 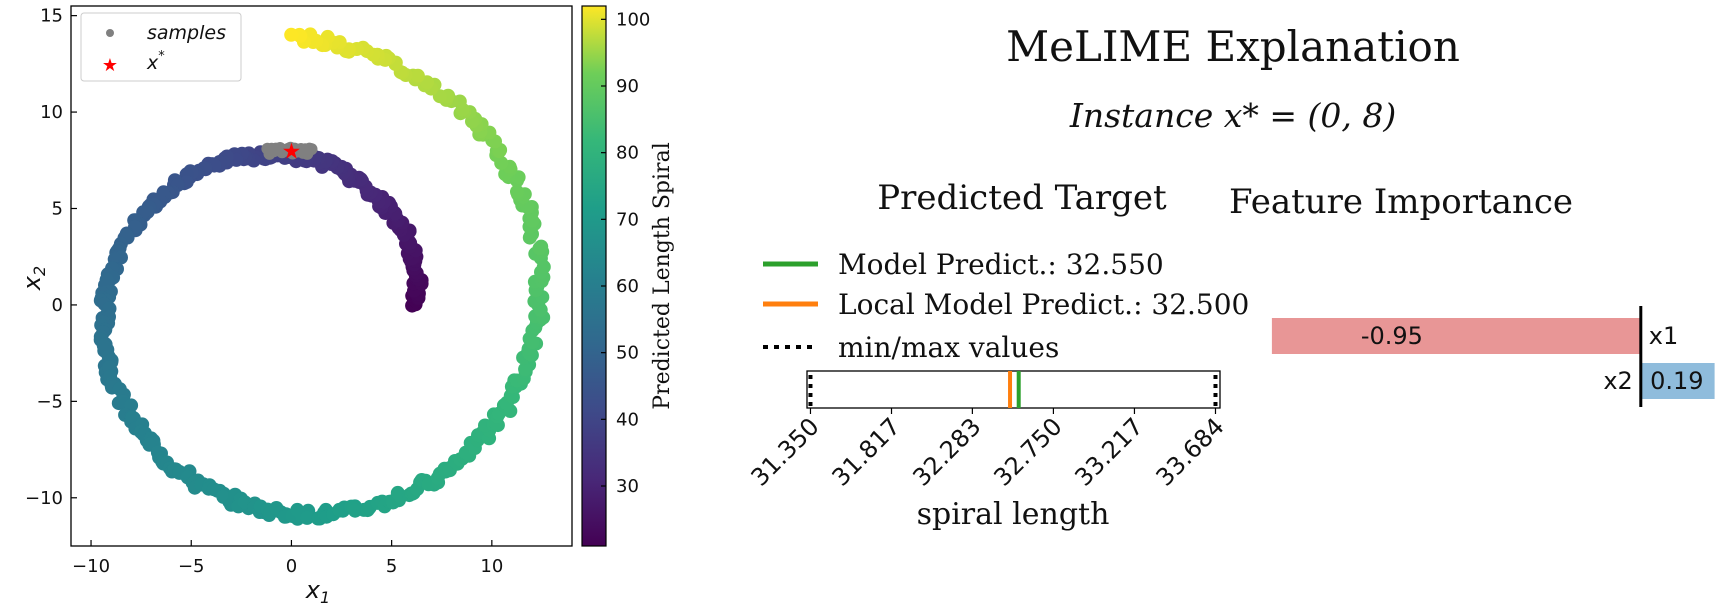 What do you see at coordinates (110, 65) in the screenshot?
I see `legend-xstar-marker: ★` at bounding box center [110, 65].